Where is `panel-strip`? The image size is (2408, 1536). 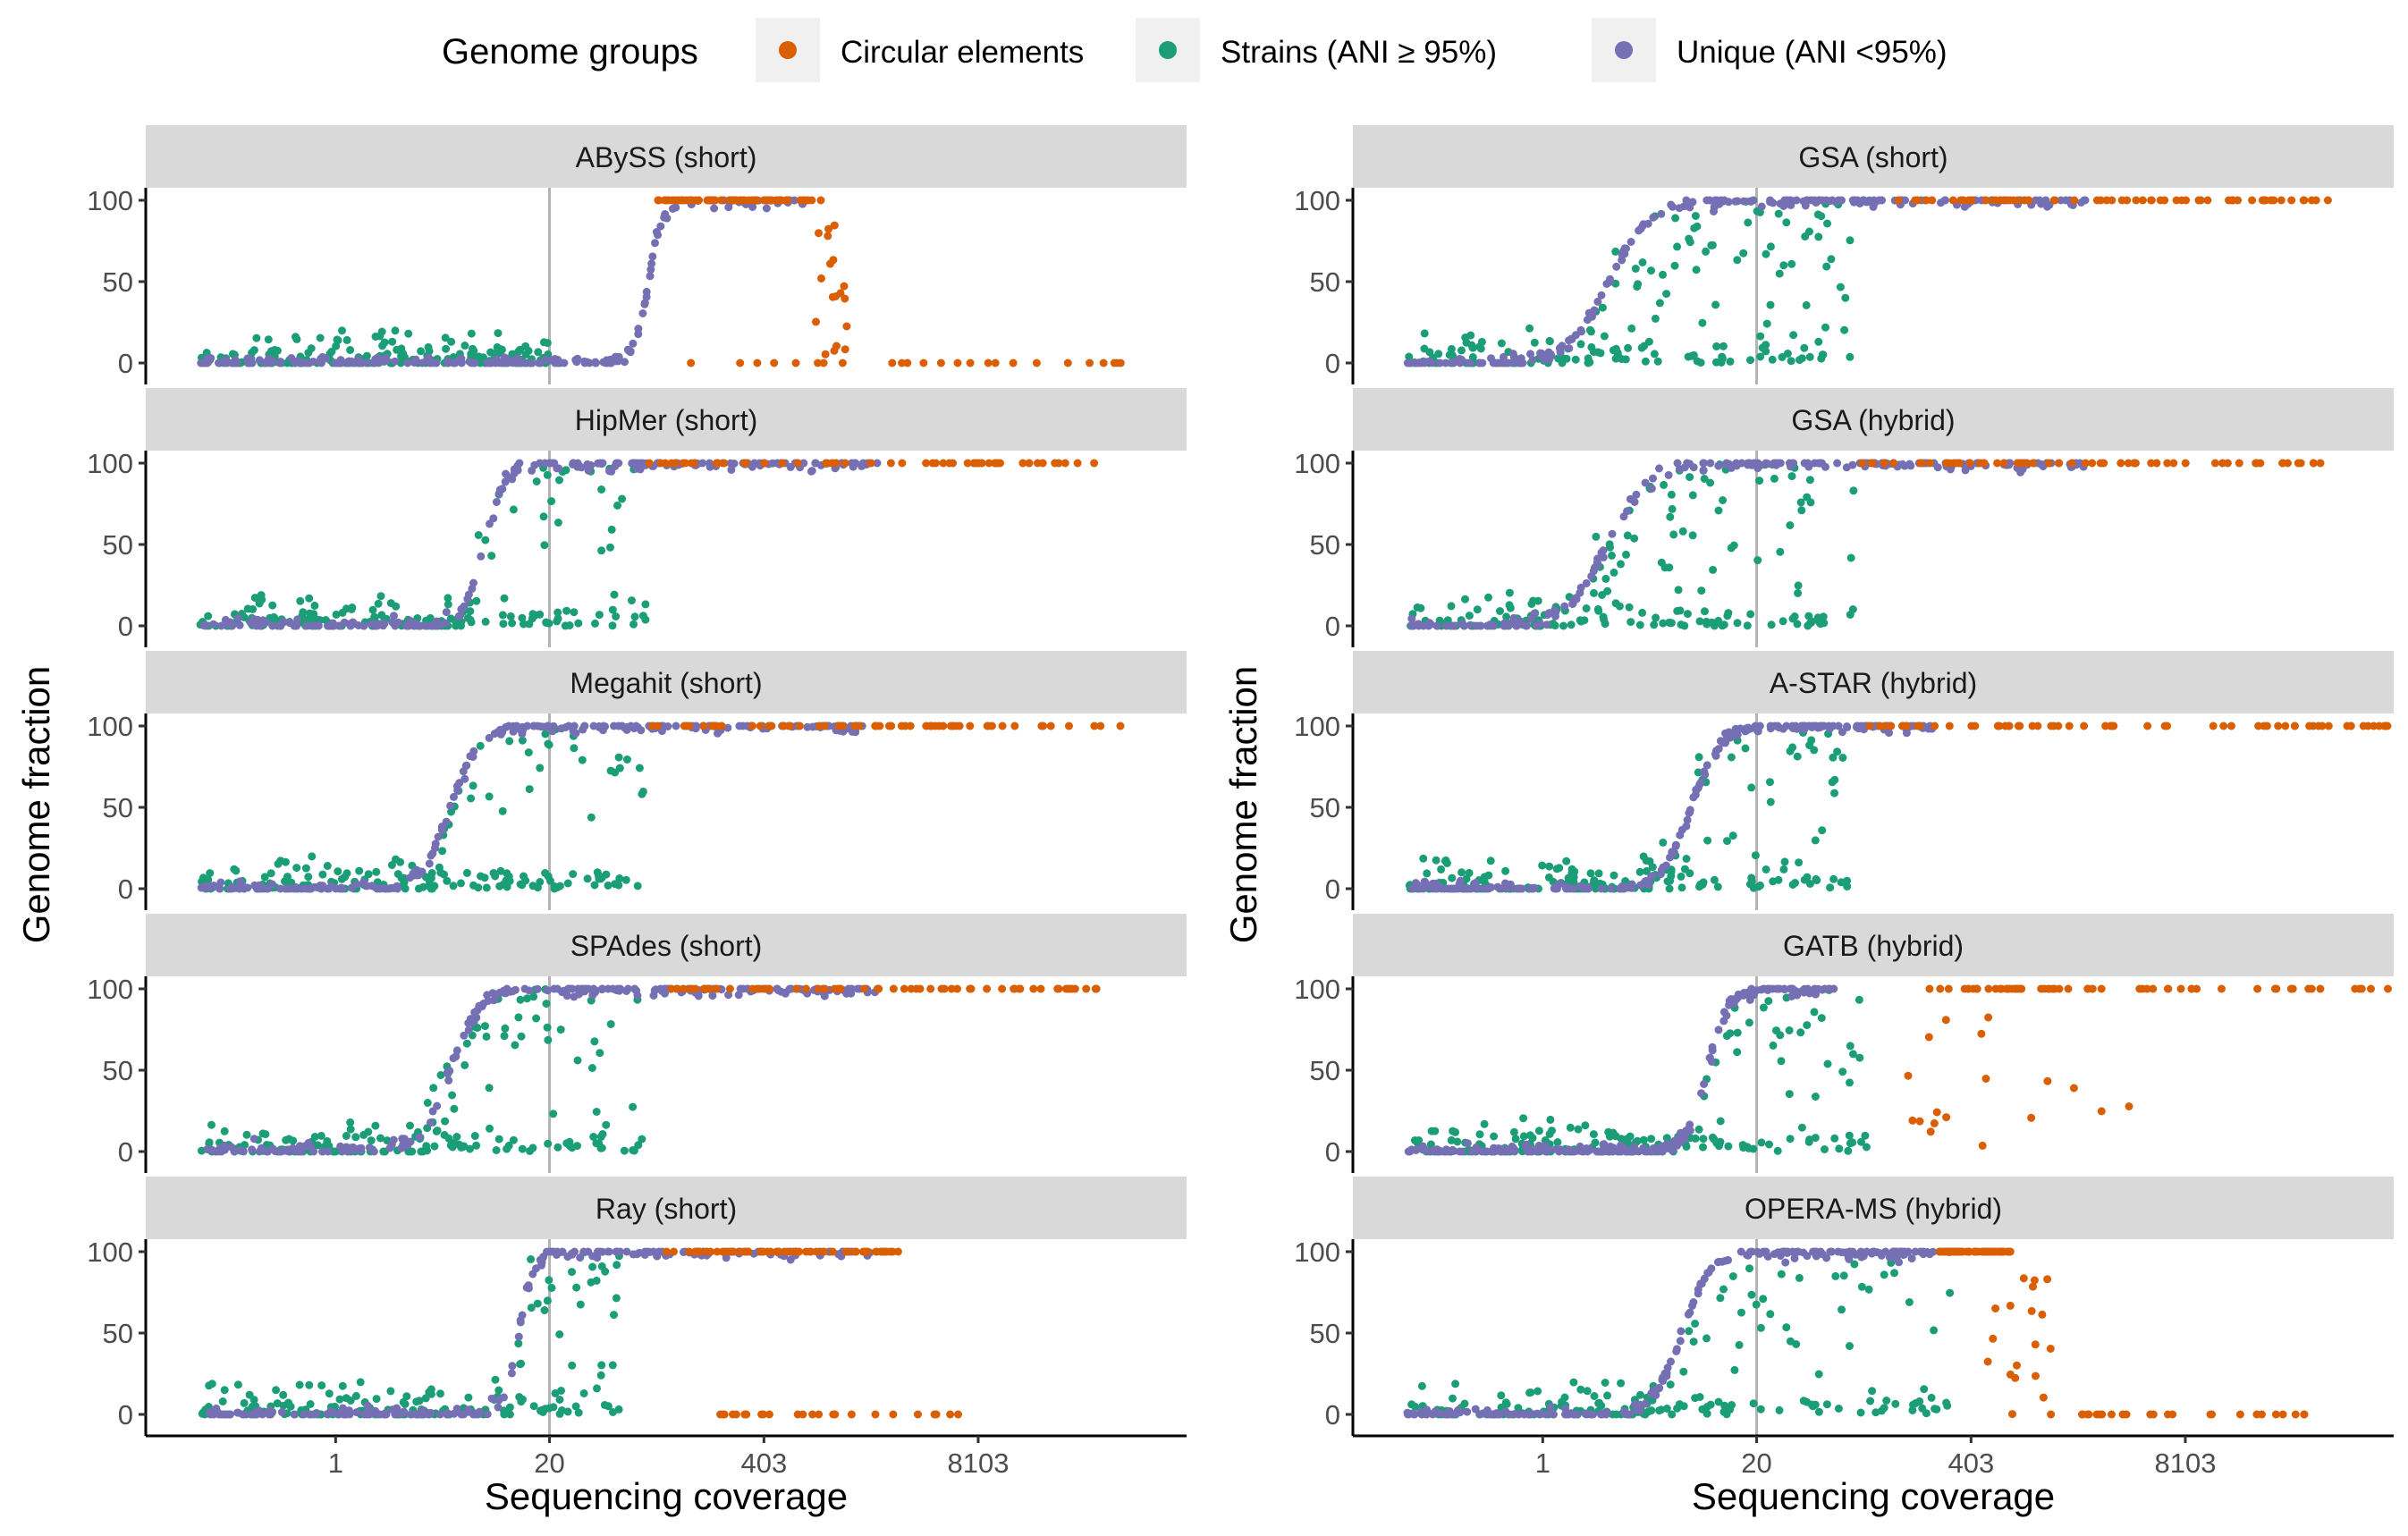 panel-strip is located at coordinates (666, 682).